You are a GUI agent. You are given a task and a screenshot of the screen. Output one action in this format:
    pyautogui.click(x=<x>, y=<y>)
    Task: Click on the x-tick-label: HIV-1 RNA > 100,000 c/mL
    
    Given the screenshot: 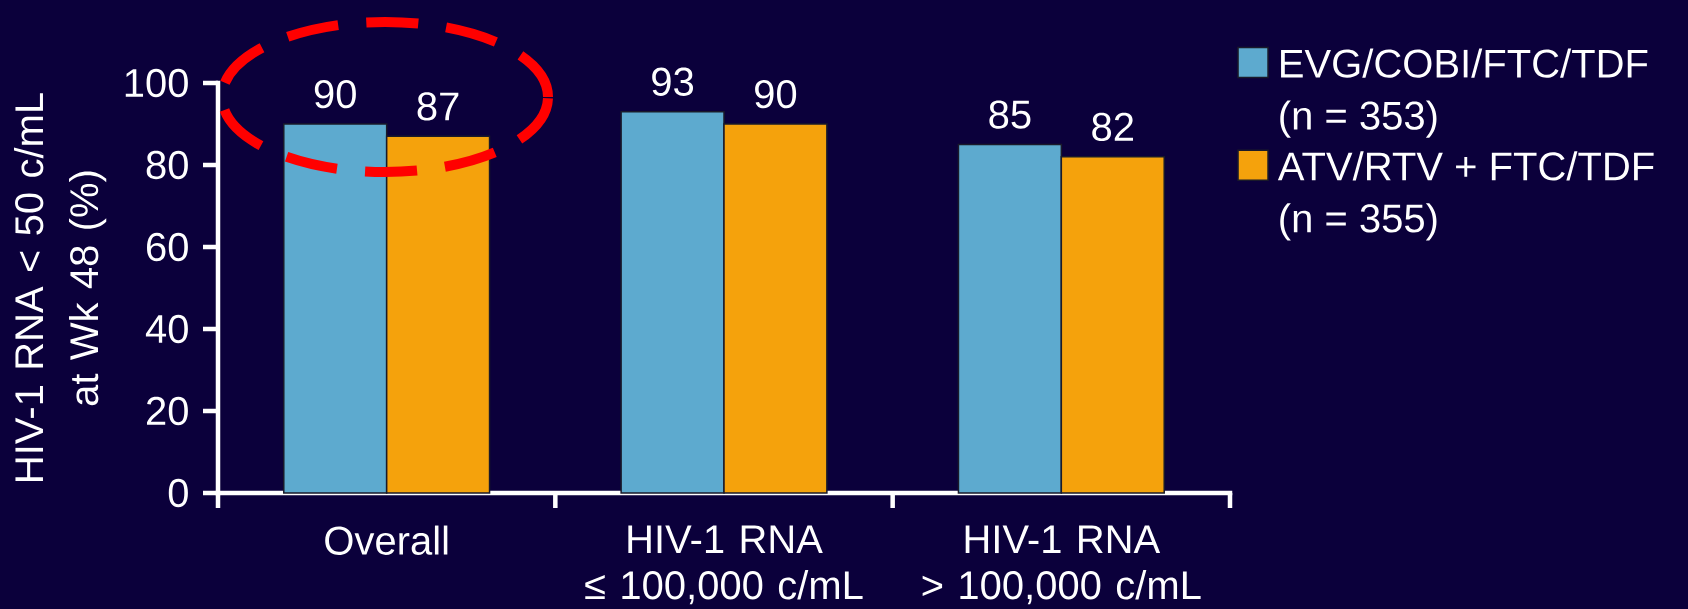 What is the action you would take?
    pyautogui.click(x=1061, y=565)
    